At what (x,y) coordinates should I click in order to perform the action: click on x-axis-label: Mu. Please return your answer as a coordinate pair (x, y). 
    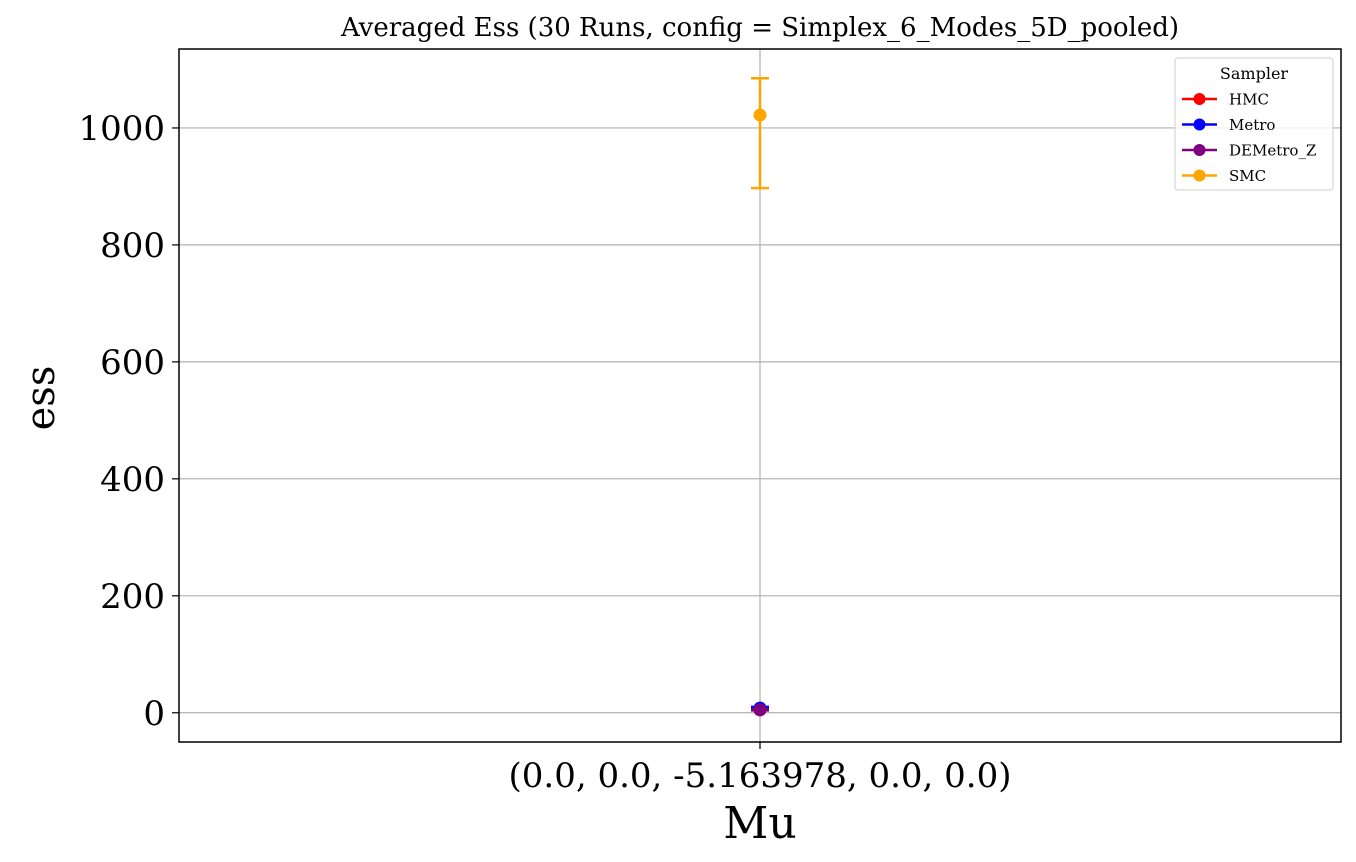
    Looking at the image, I should click on (759, 823).